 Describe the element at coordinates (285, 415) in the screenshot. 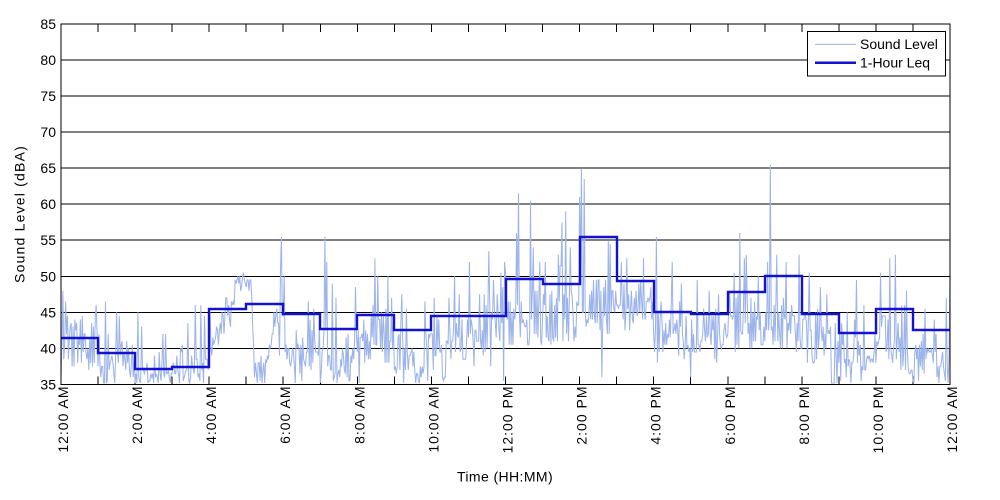

I see `svg-text: 6:00 AM` at that location.